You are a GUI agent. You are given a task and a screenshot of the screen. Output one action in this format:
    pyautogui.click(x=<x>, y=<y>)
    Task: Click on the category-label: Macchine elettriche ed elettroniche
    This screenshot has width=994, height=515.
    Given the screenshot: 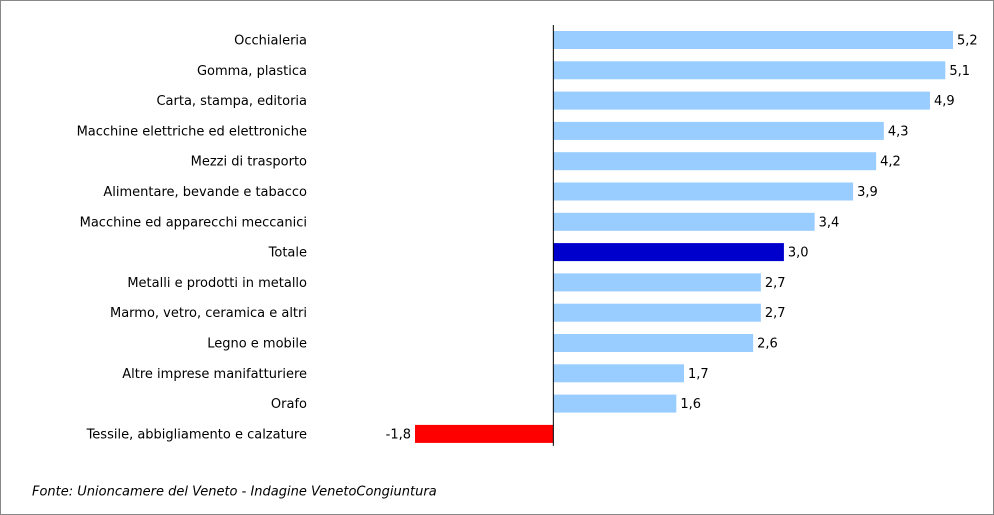 What is the action you would take?
    pyautogui.click(x=192, y=131)
    